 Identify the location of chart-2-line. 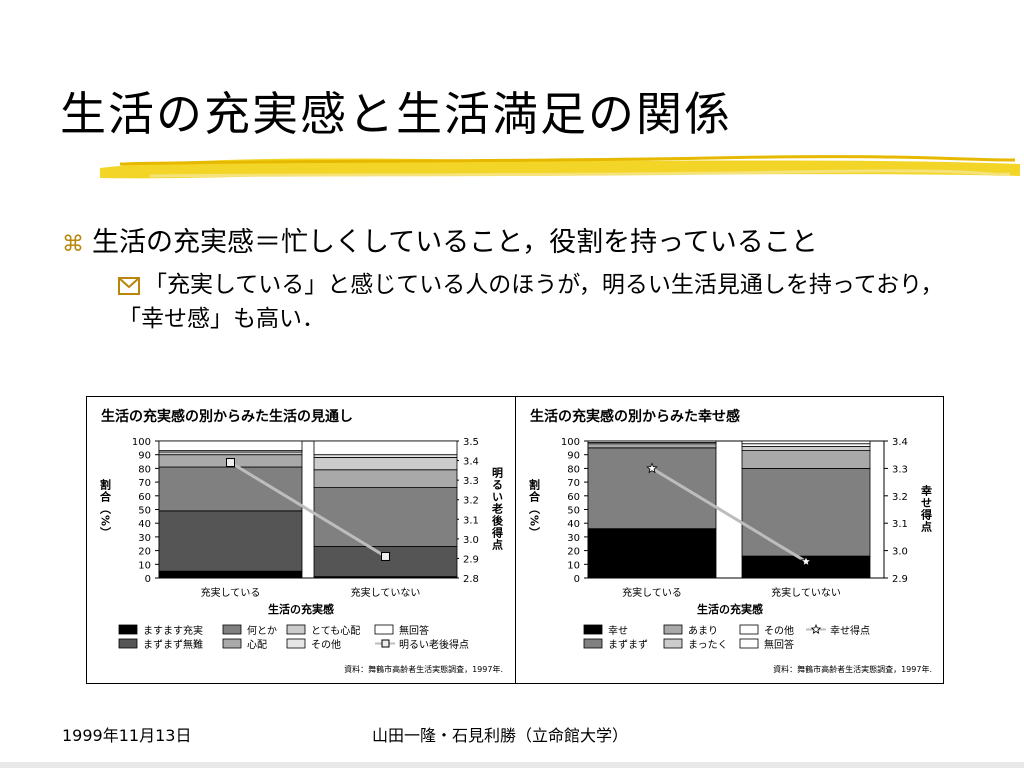
(729, 515).